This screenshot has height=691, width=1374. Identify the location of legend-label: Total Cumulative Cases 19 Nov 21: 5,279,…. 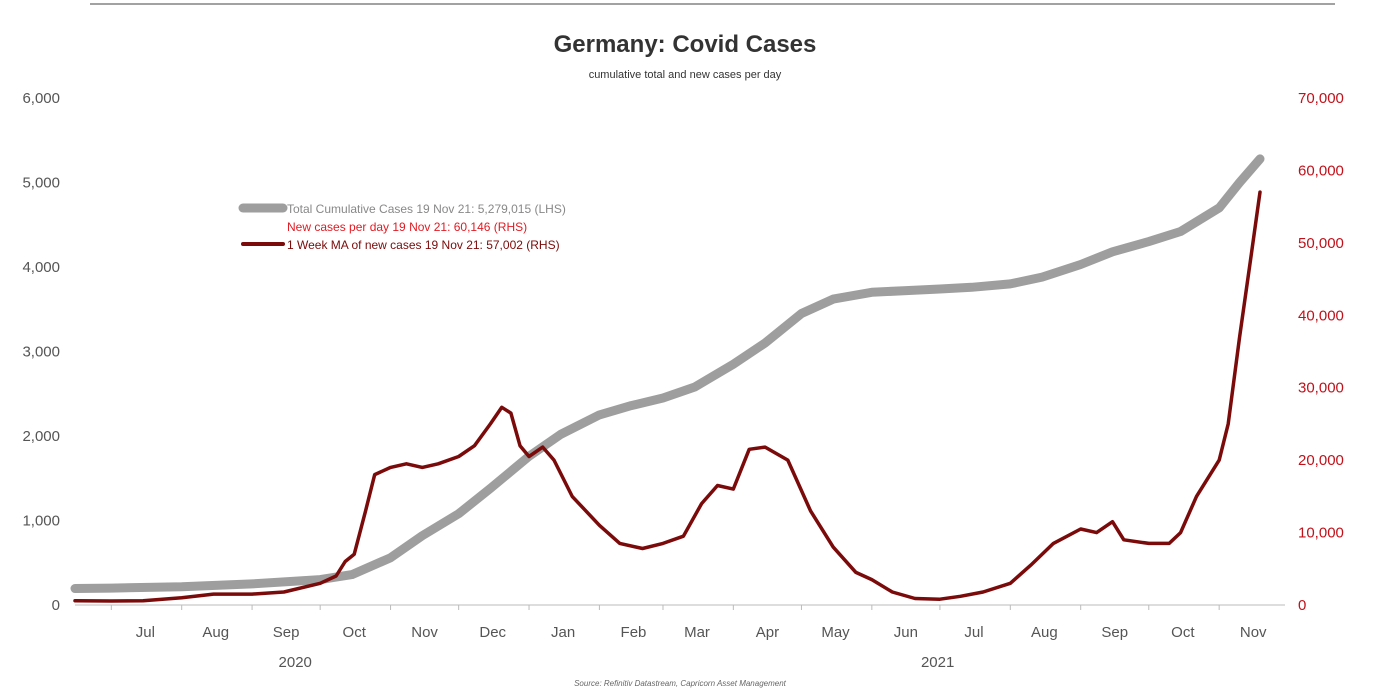
(426, 209).